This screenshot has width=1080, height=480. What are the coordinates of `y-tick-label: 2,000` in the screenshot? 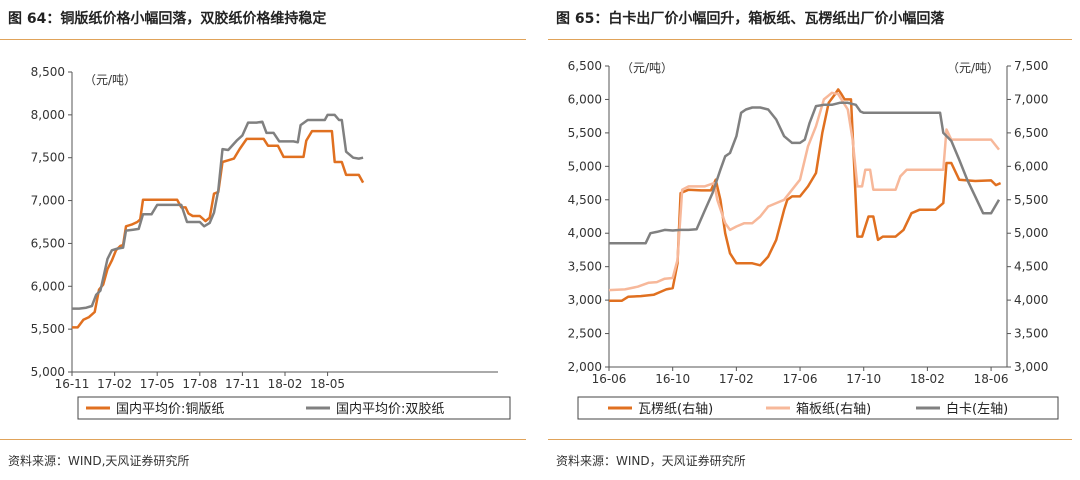 It's located at (585, 367).